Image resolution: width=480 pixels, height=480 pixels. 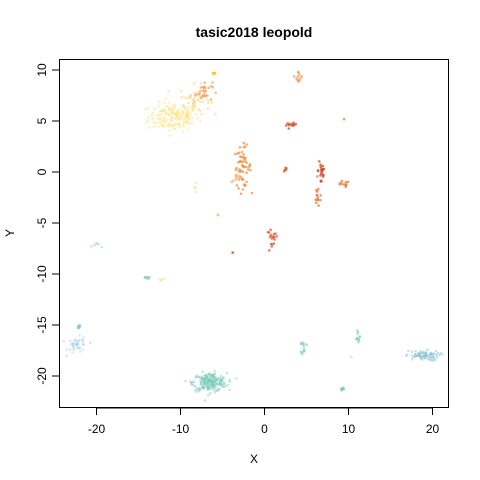 What do you see at coordinates (254, 32) in the screenshot?
I see `chart-title: tasic2018 leopold` at bounding box center [254, 32].